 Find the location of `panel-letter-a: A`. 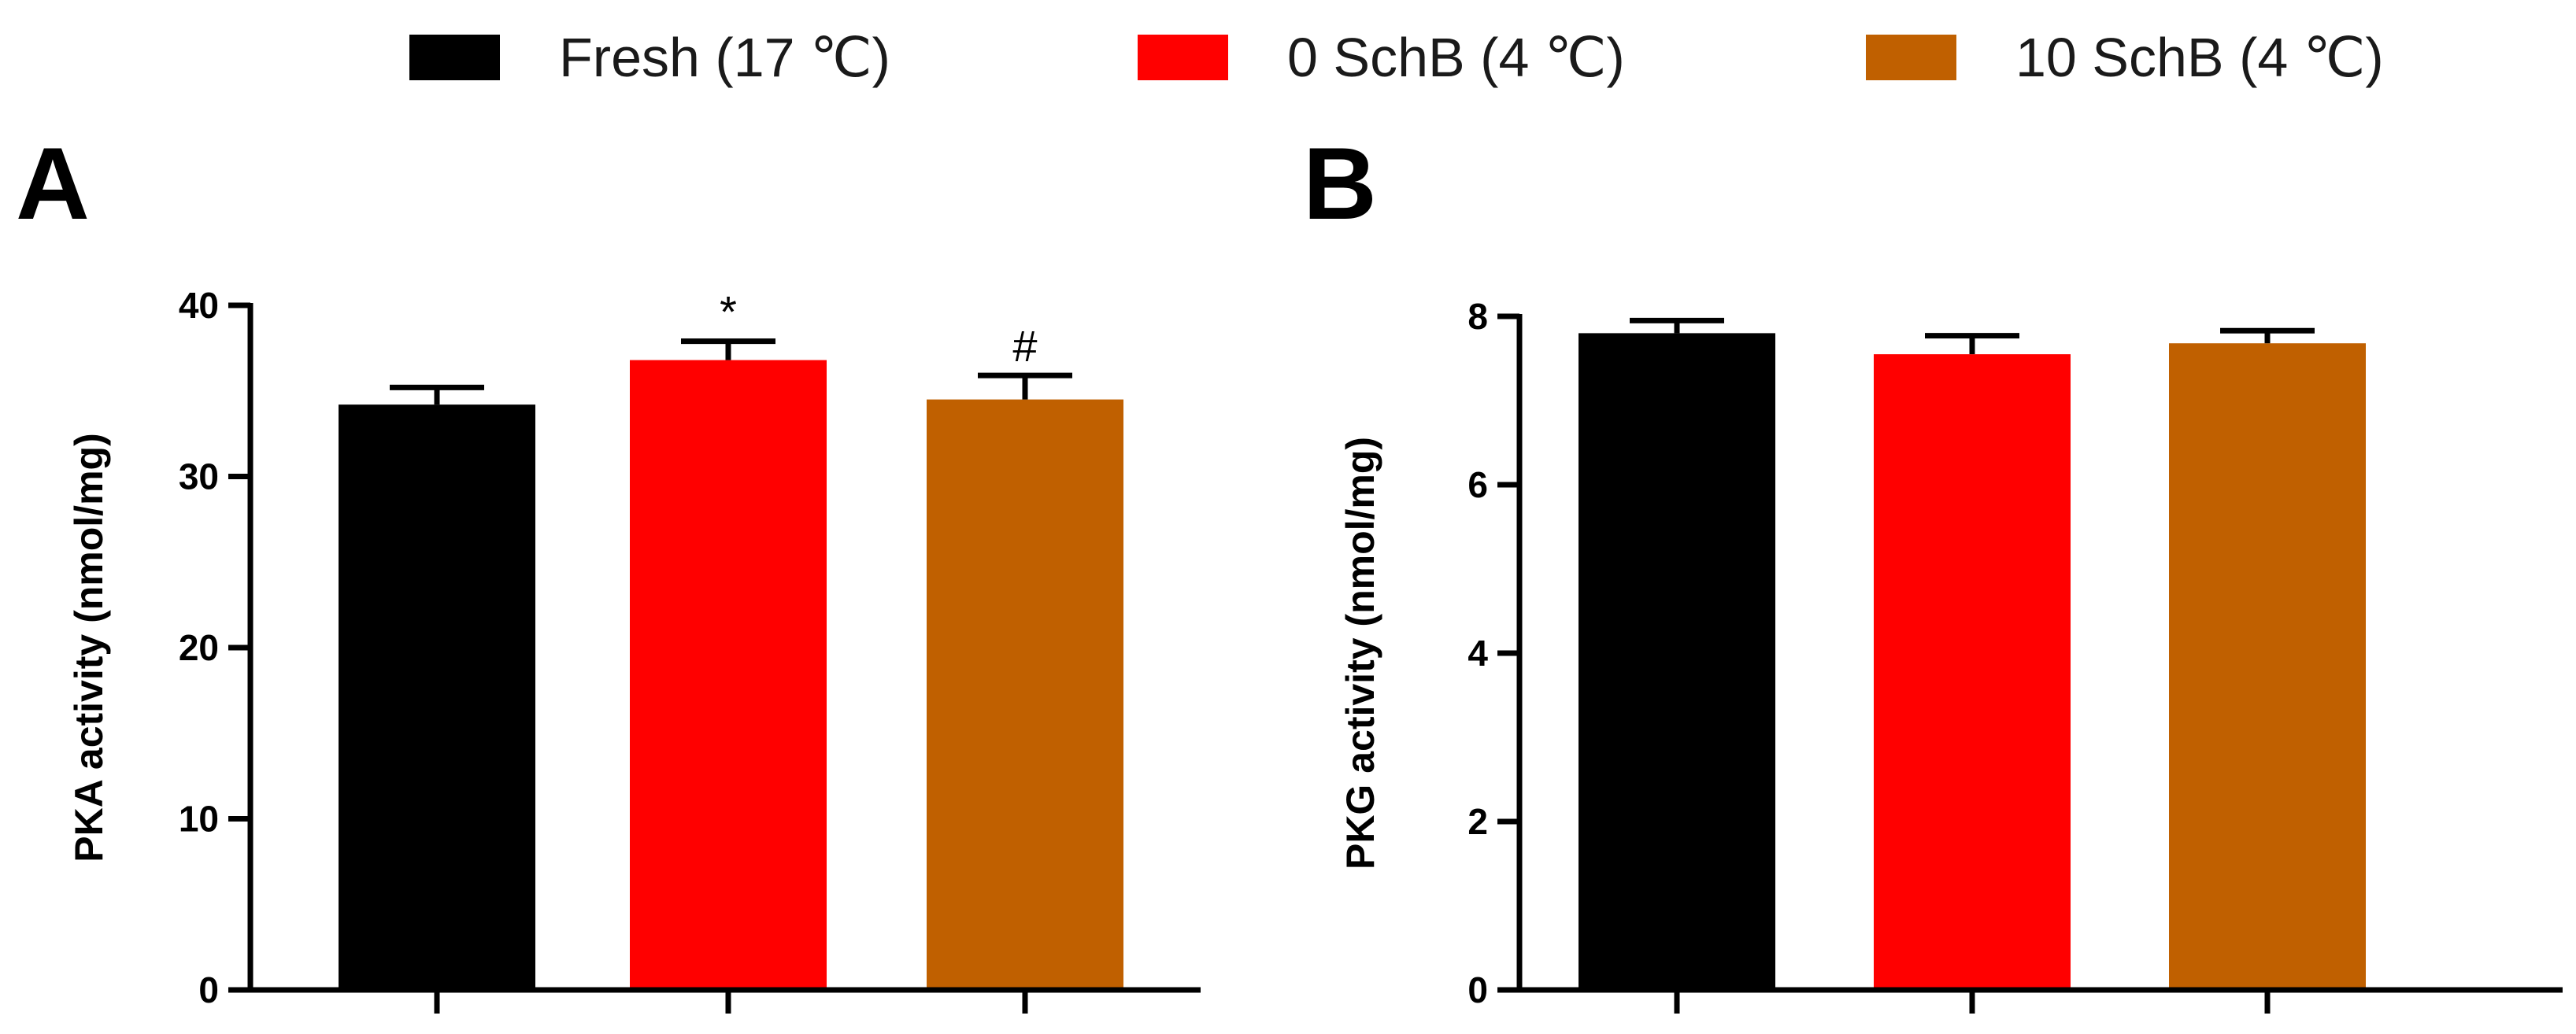

panel-letter-a: A is located at coordinates (53, 183).